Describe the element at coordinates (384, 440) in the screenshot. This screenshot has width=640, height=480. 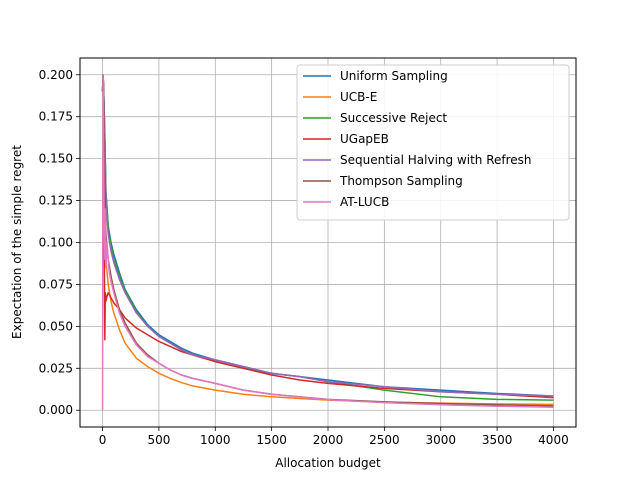
I see `x-tick-label: 2500` at that location.